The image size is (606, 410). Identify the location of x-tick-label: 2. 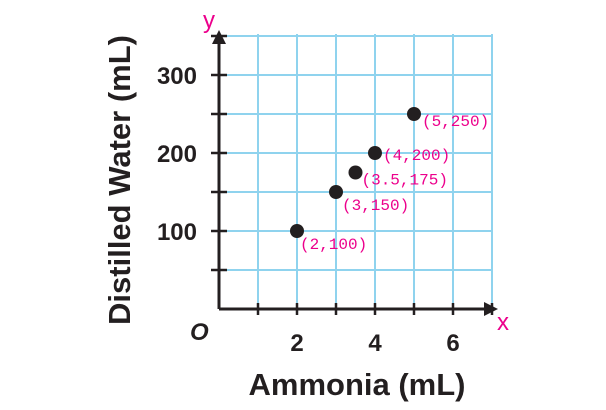
(296, 343).